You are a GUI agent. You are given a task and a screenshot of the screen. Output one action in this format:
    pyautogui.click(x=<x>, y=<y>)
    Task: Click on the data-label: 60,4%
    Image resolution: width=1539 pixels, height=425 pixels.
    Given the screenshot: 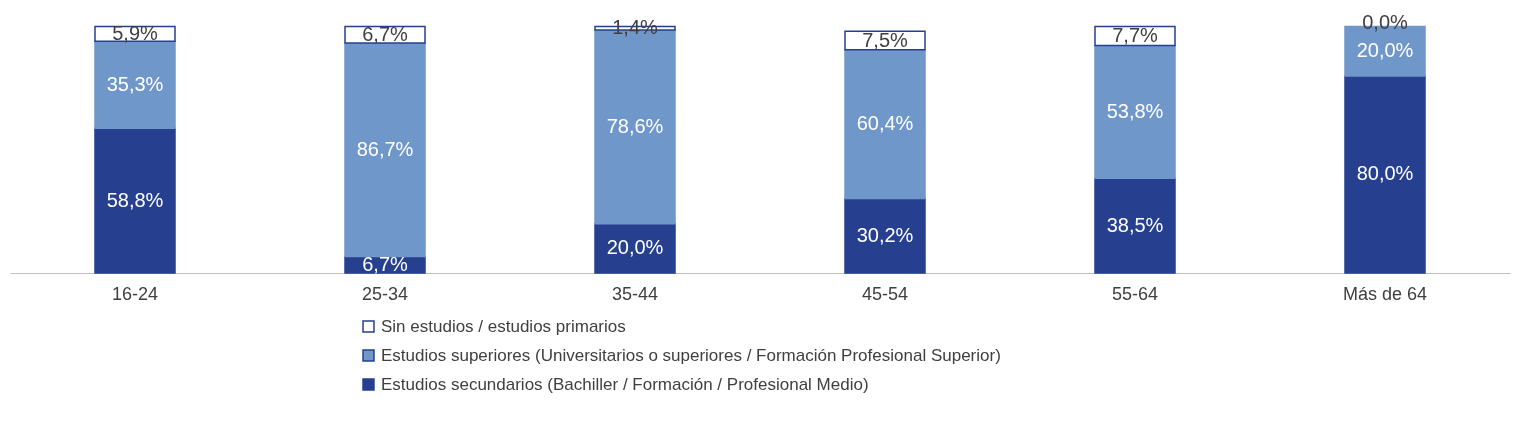 What is the action you would take?
    pyautogui.click(x=885, y=123)
    